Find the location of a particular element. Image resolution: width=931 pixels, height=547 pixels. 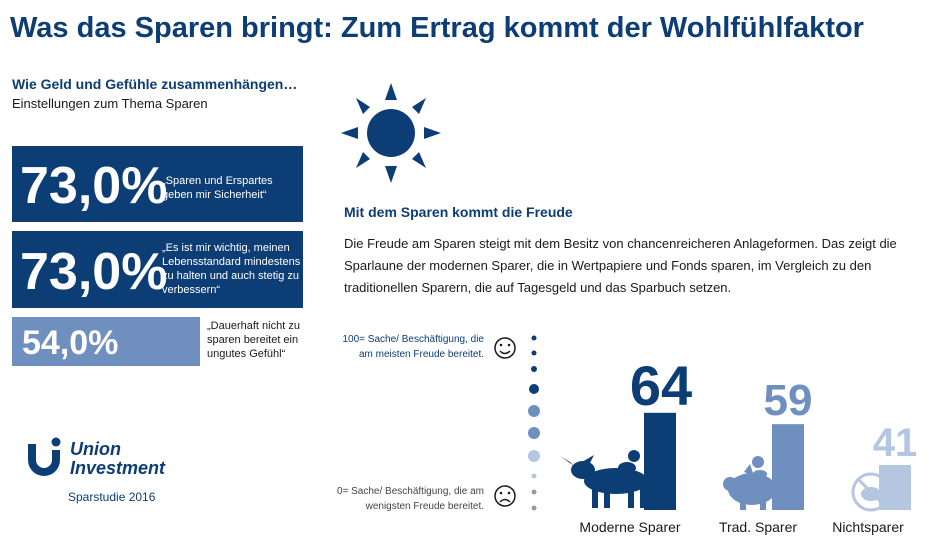

stat-value: 54,0% is located at coordinates (70, 343).